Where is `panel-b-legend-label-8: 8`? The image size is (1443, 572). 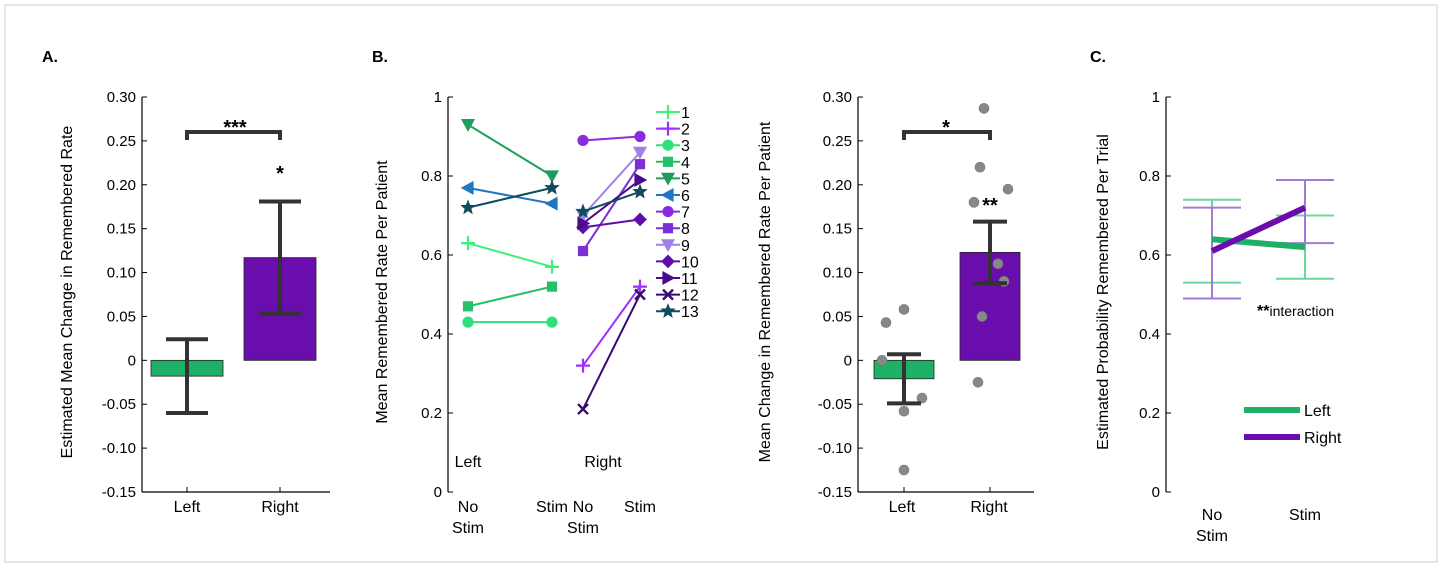 panel-b-legend-label-8: 8 is located at coordinates (685, 229).